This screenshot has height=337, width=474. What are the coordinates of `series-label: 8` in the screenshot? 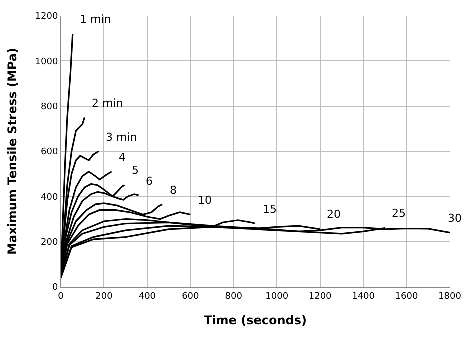 It's located at (173, 190).